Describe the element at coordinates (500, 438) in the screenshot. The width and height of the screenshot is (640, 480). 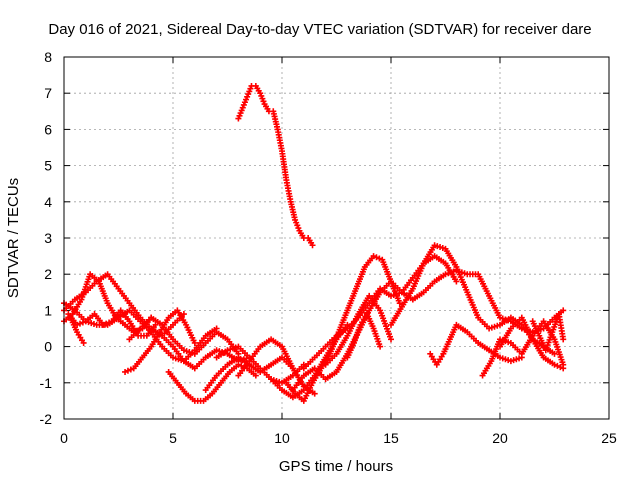
I see `x-tick-label: 20` at that location.